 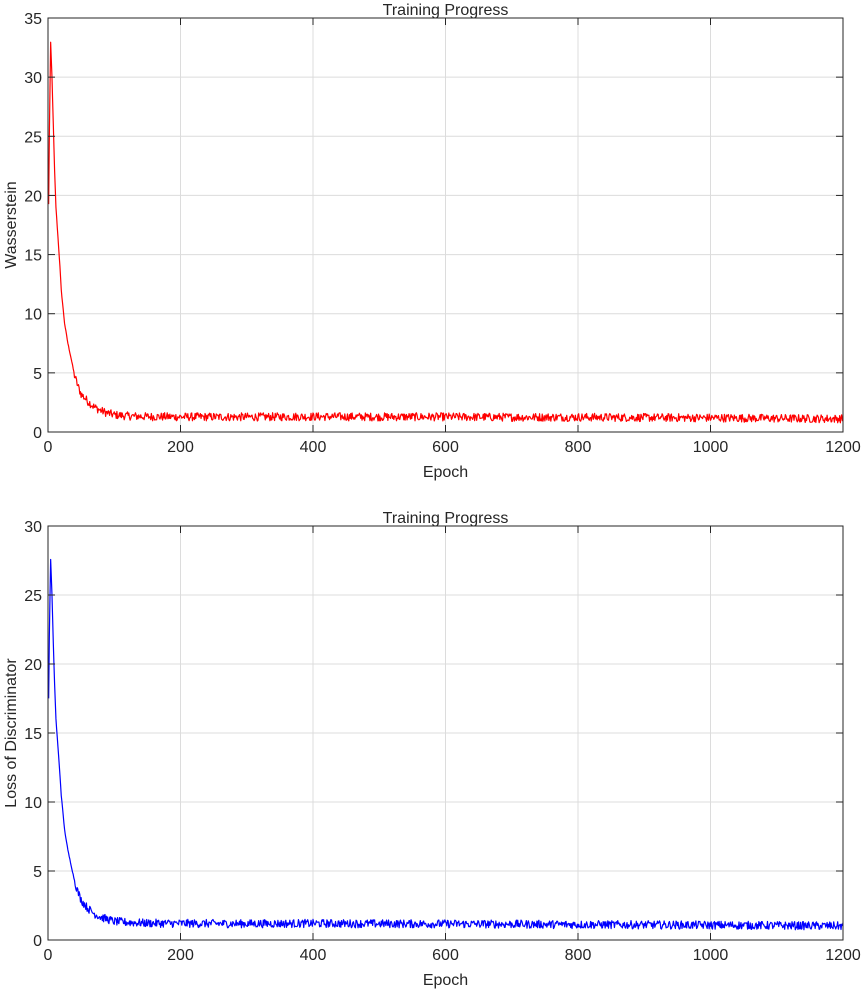 What do you see at coordinates (33, 19) in the screenshot?
I see `y-tick-label: 35` at bounding box center [33, 19].